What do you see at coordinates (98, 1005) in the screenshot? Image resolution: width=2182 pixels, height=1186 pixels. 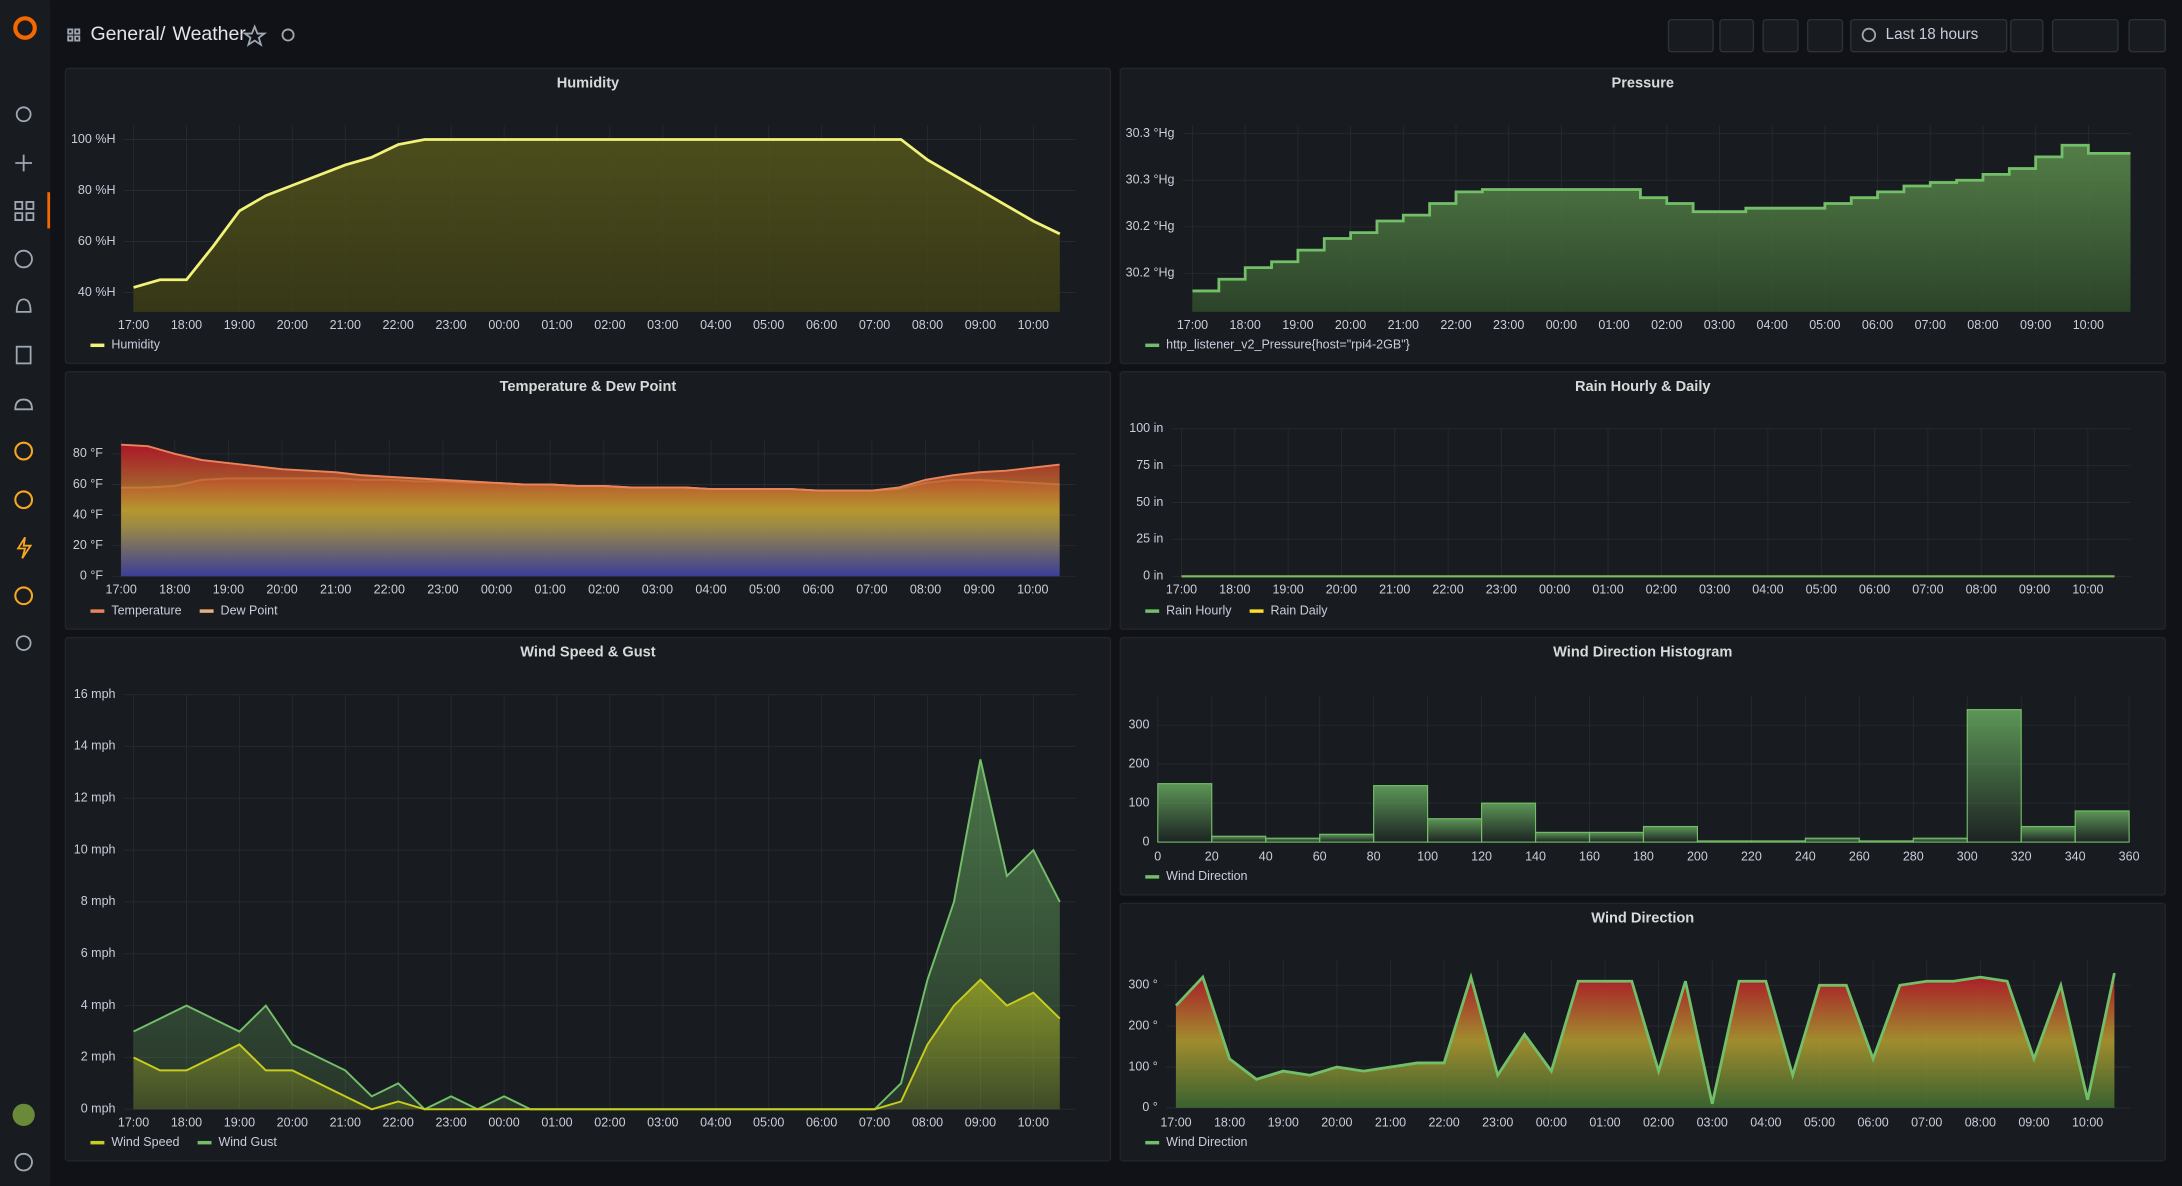 I see `y-tick-label: 4 mph` at bounding box center [98, 1005].